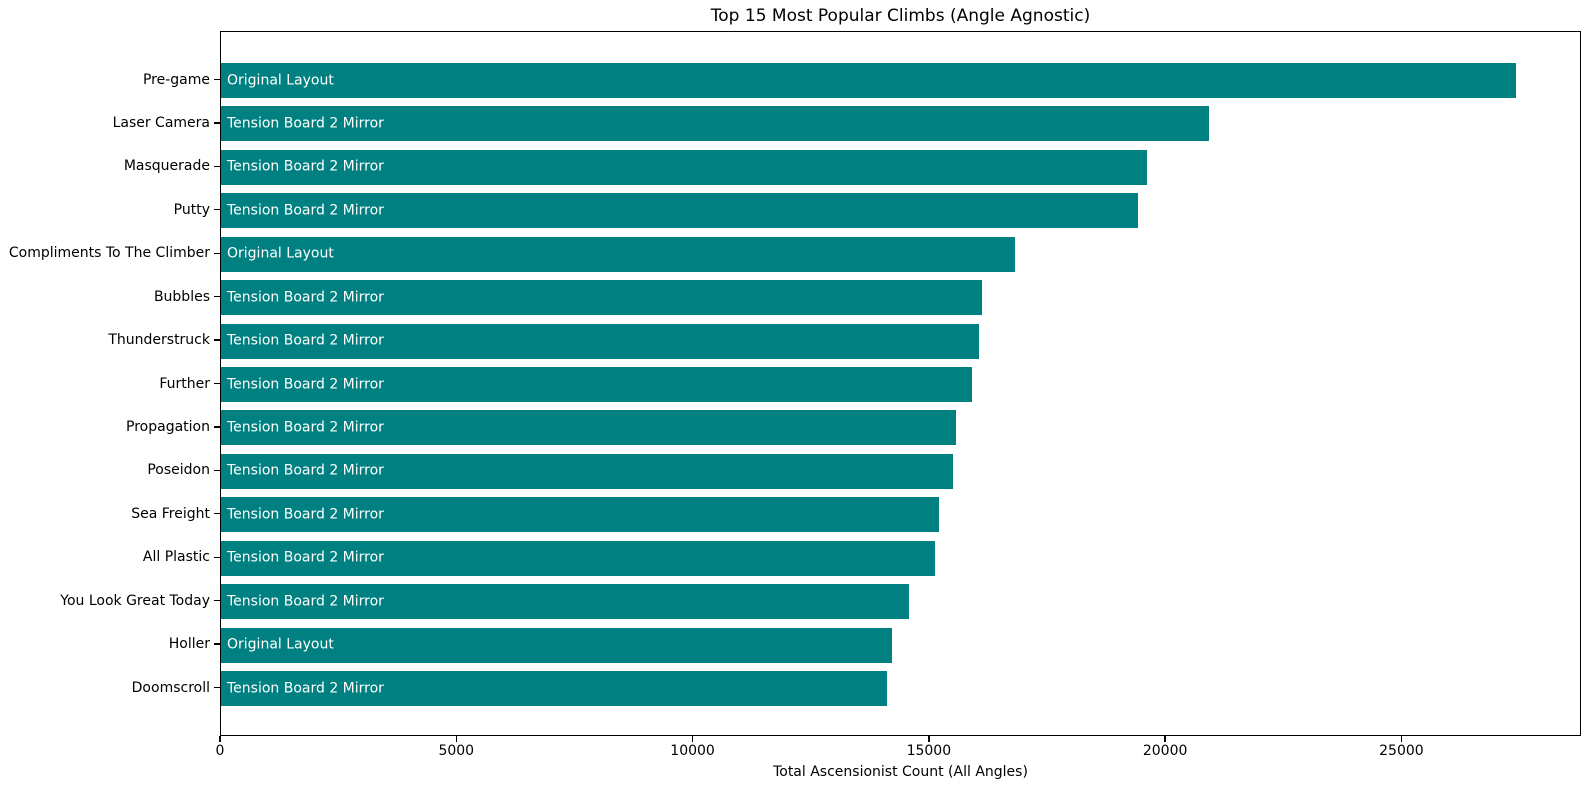  What do you see at coordinates (181, 296) in the screenshot?
I see `y-tick-label: Bubbles` at bounding box center [181, 296].